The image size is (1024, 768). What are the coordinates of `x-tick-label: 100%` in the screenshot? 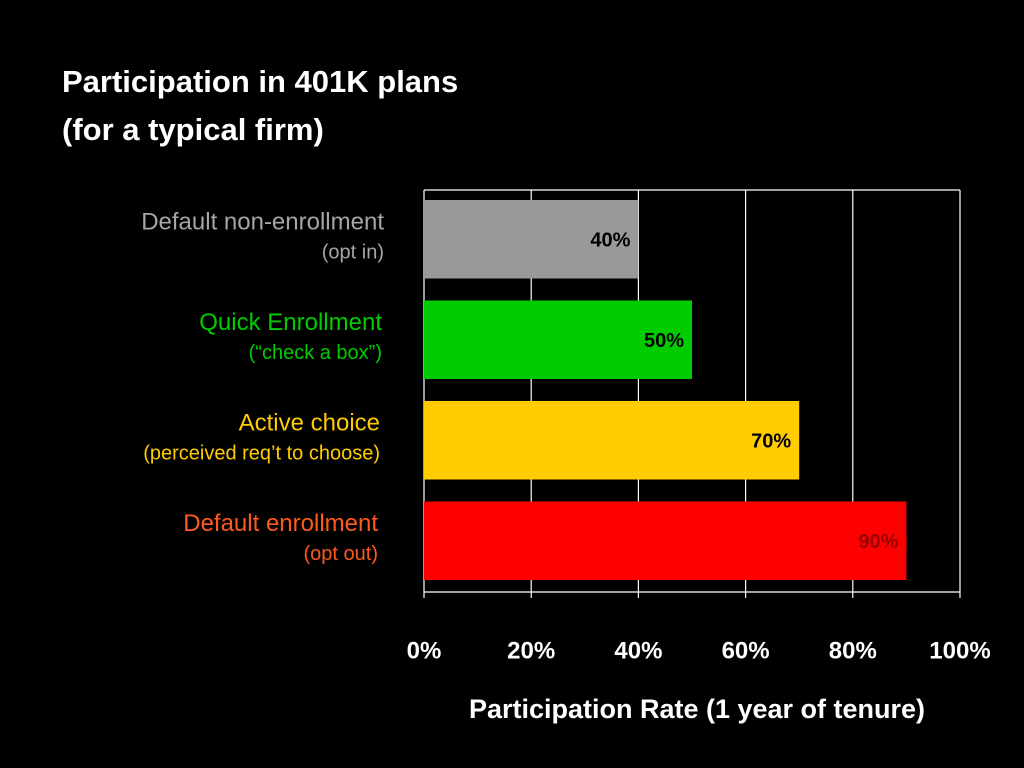 It's located at (959, 650).